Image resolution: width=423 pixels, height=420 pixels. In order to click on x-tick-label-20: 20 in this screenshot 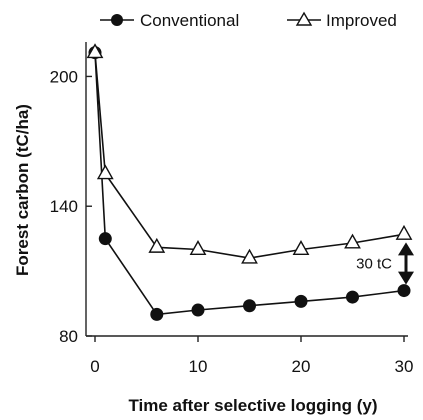, I will do `click(301, 366)`.